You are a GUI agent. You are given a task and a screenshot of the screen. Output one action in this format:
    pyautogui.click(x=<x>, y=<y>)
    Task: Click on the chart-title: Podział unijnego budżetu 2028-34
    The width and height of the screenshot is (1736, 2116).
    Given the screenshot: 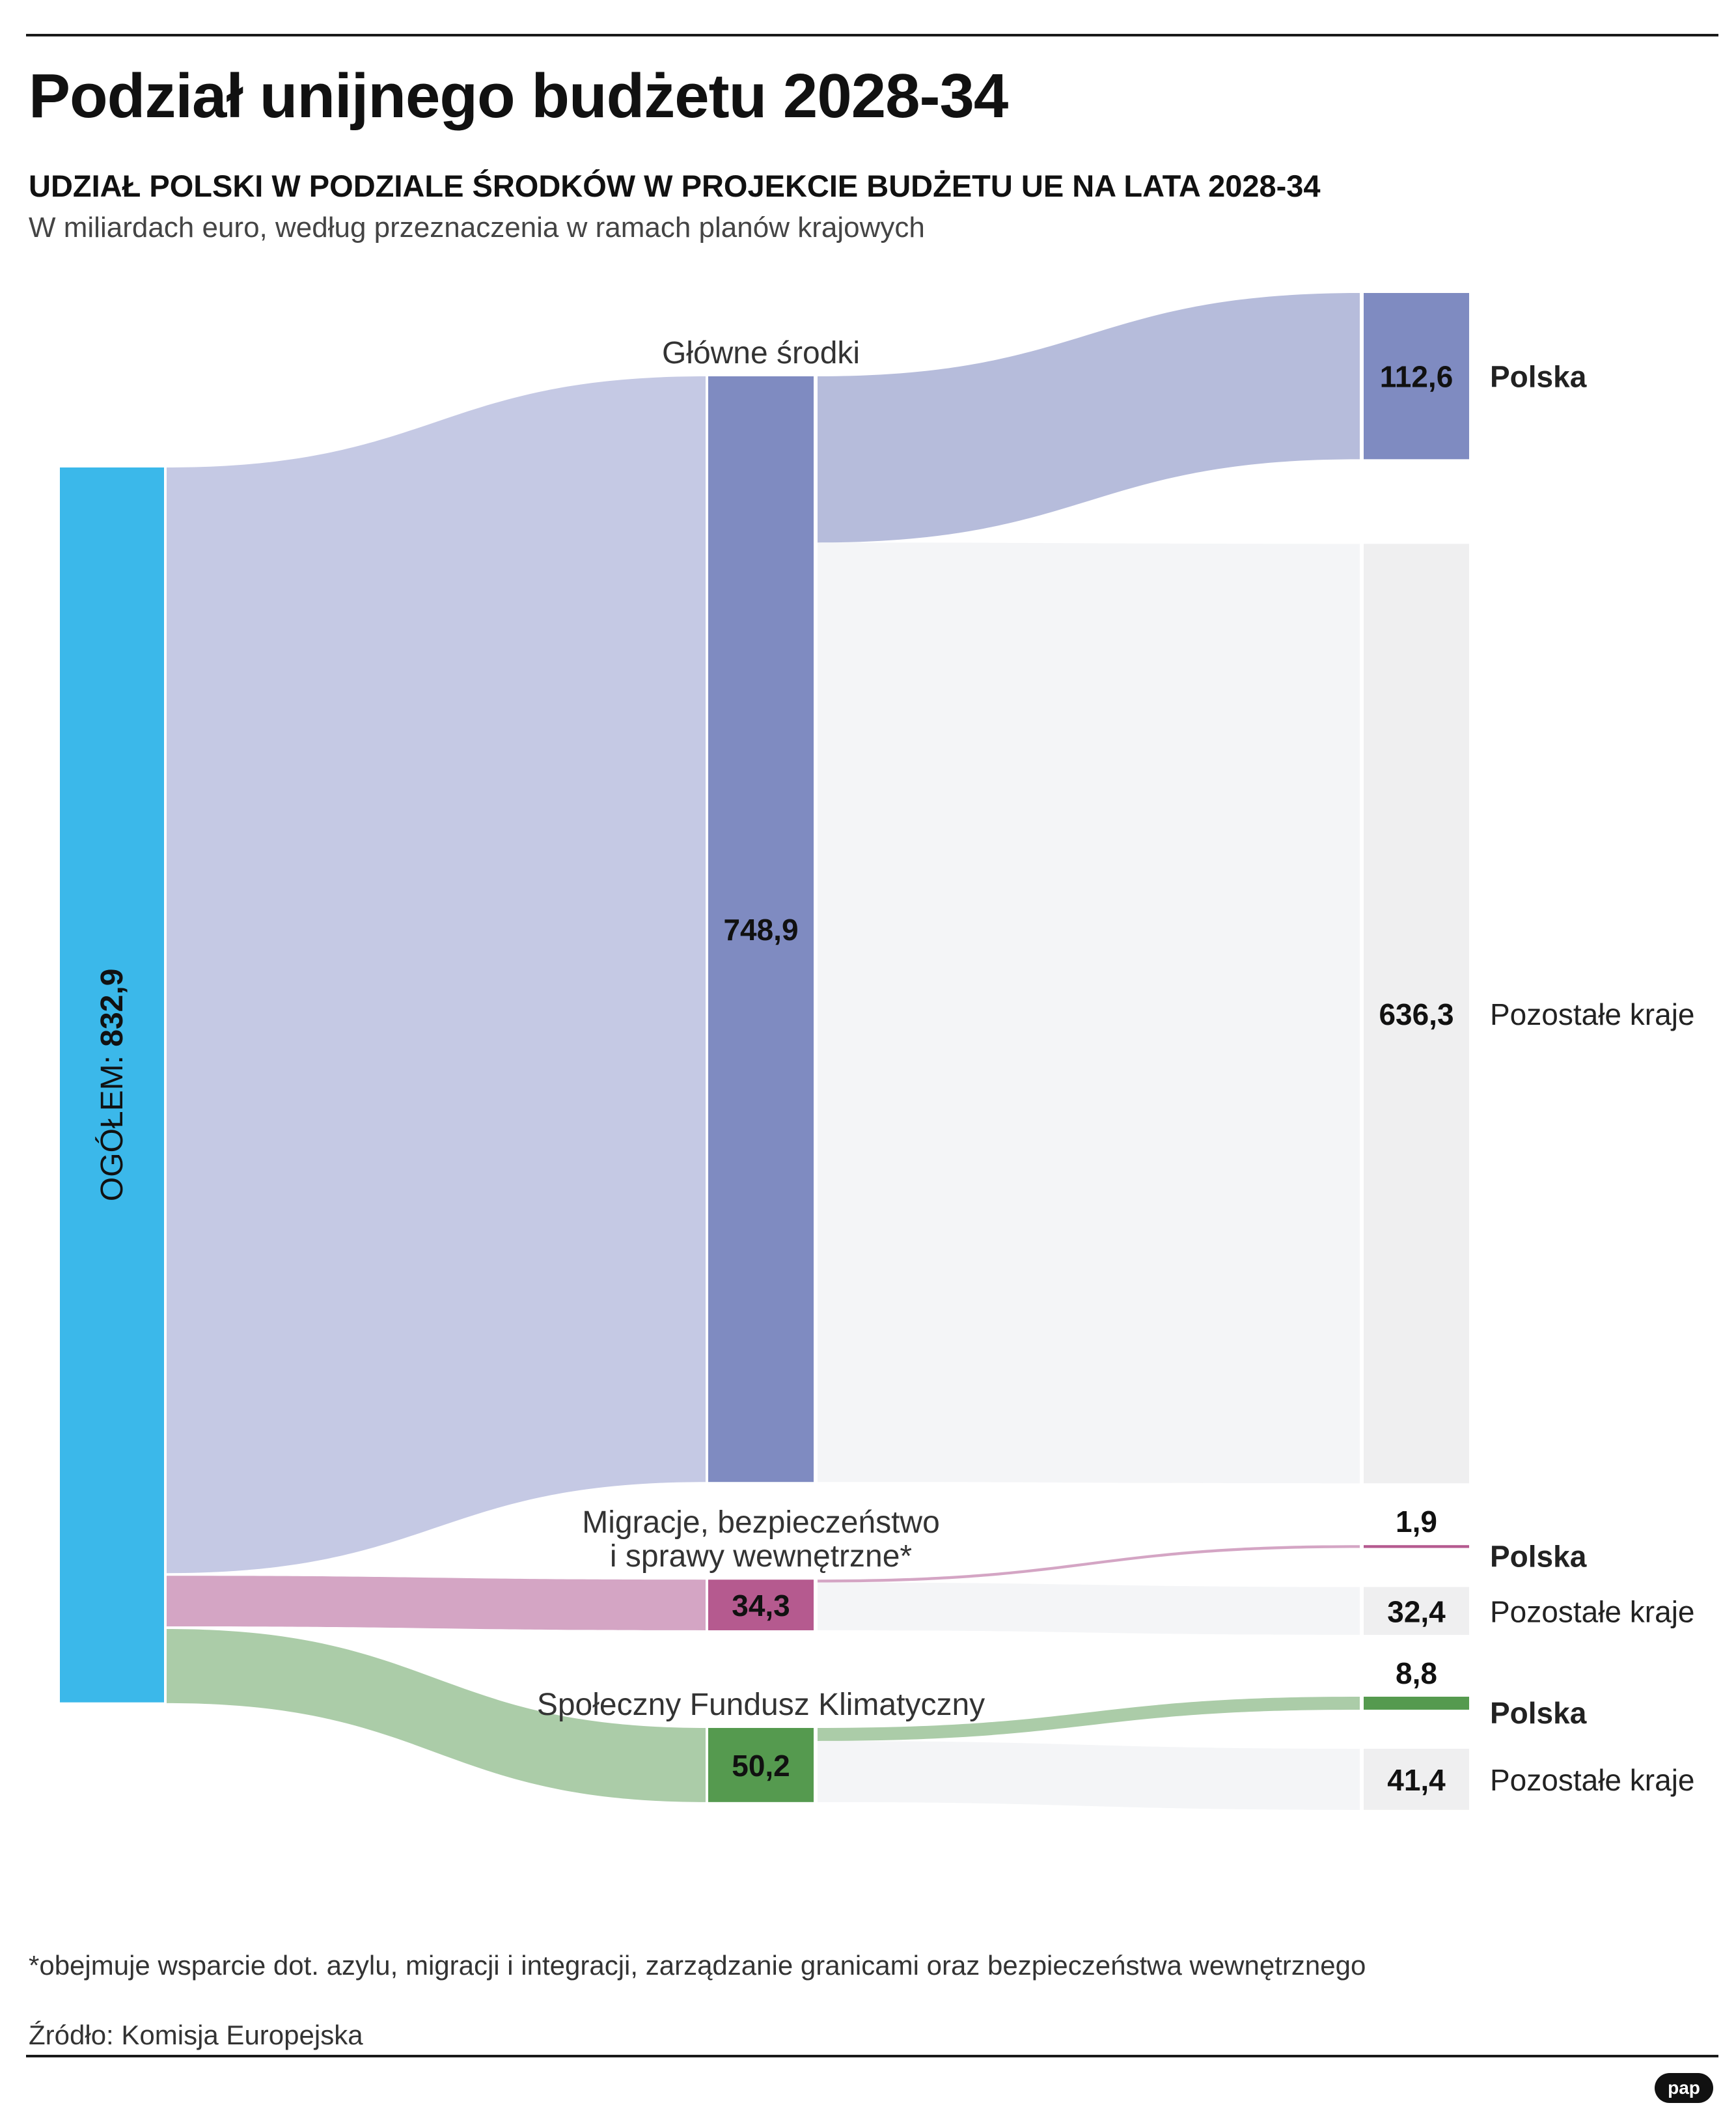 What is the action you would take?
    pyautogui.click(x=518, y=96)
    